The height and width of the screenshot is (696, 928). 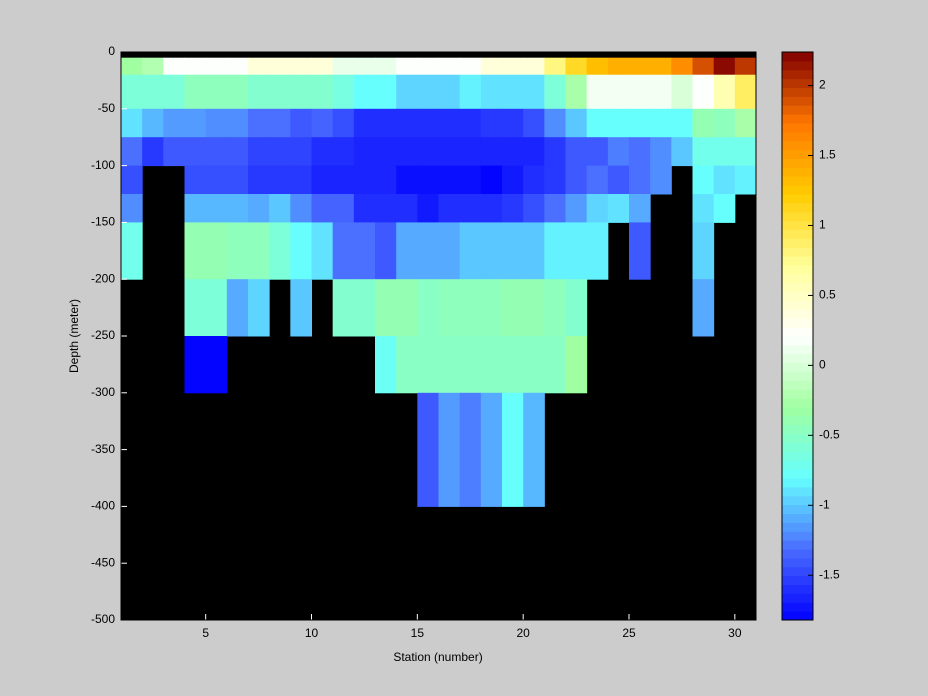 I want to click on colorbar-tick-label: 1.5, so click(x=827, y=155).